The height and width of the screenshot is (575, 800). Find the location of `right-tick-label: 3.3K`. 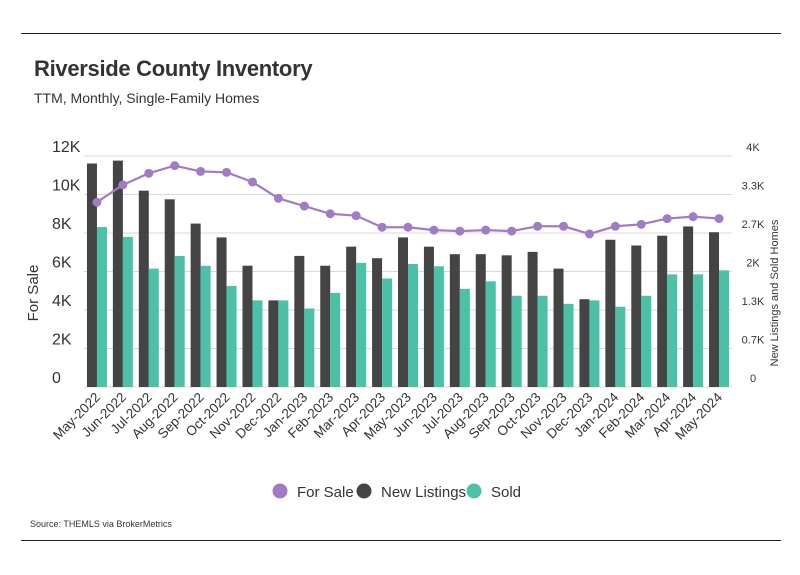

right-tick-label: 3.3K is located at coordinates (753, 187).